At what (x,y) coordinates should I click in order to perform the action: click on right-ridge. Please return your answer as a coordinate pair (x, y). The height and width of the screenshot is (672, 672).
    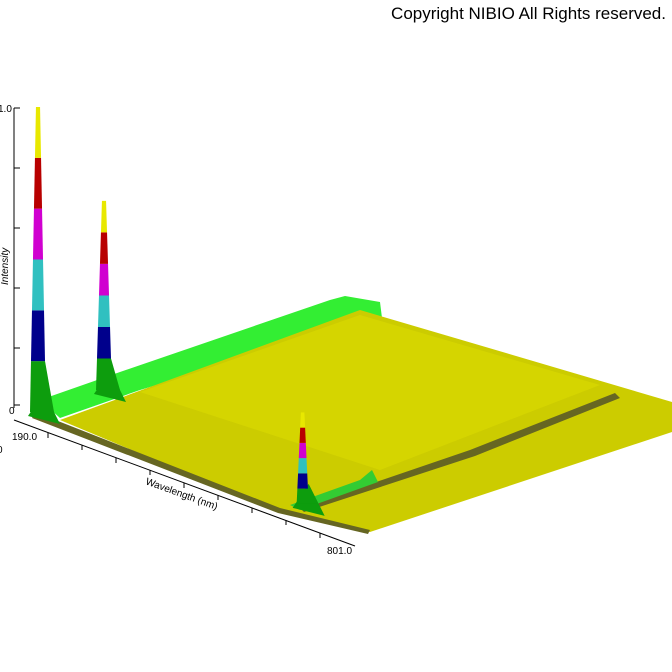
    Looking at the image, I should click on (460, 452).